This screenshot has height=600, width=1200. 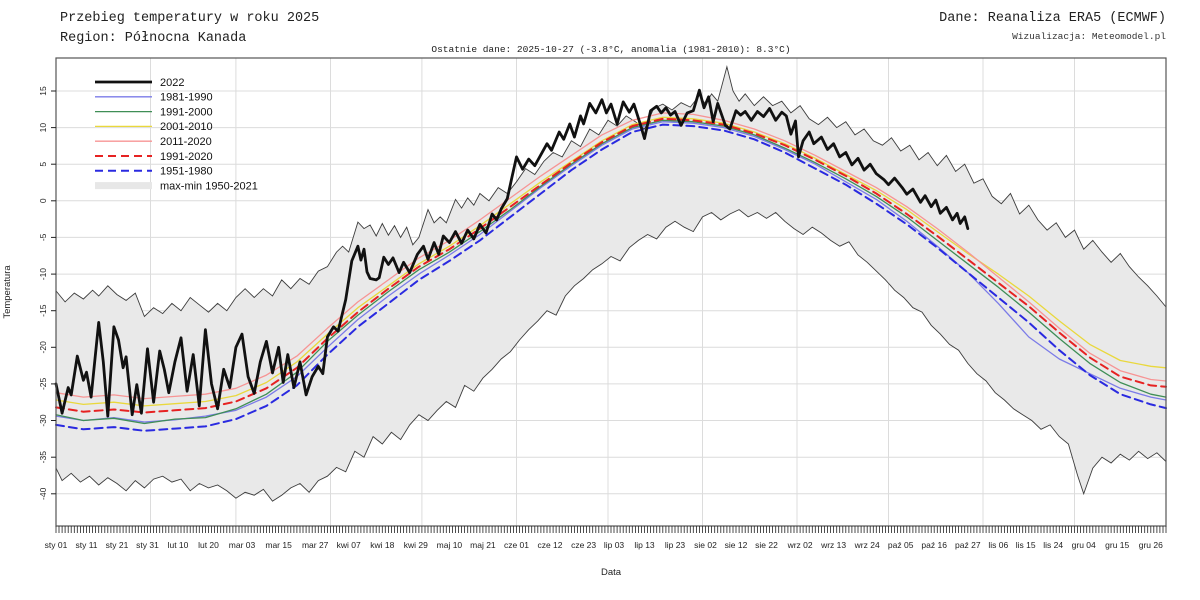 I want to click on x-tick-label: cze 12, so click(x=549, y=545).